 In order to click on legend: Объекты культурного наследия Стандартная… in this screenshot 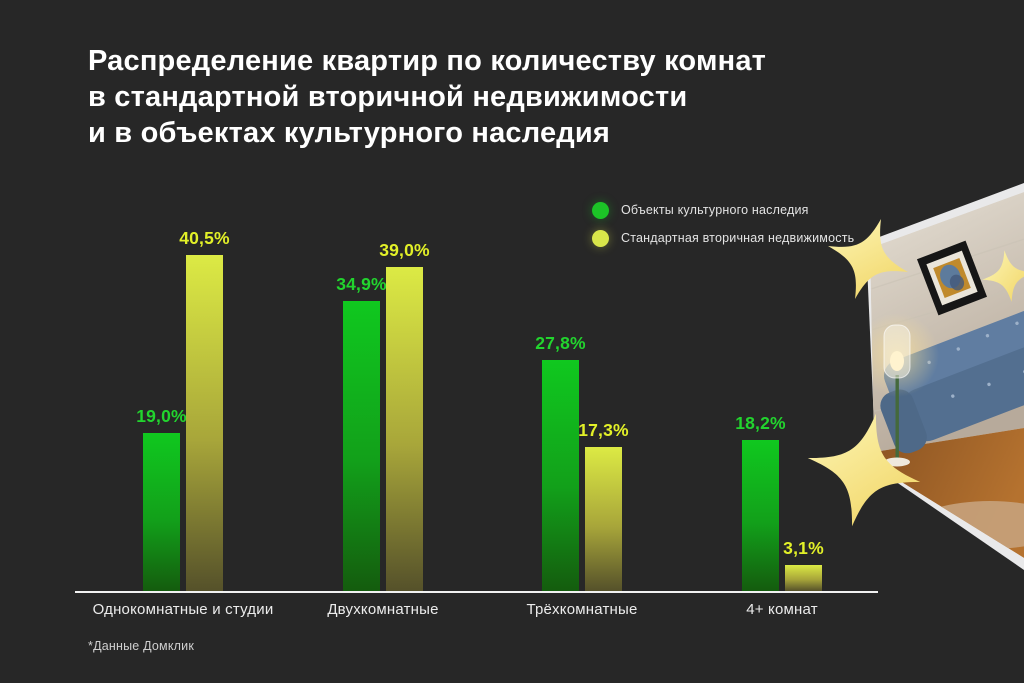, I will do `click(723, 224)`.